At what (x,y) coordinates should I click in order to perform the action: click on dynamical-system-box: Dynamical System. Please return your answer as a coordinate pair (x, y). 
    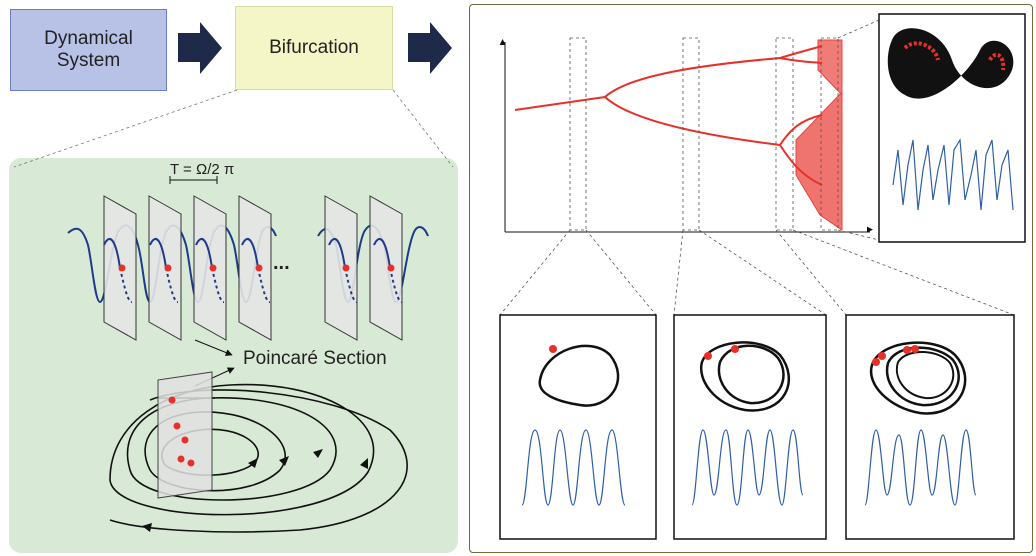
    Looking at the image, I should click on (88, 50).